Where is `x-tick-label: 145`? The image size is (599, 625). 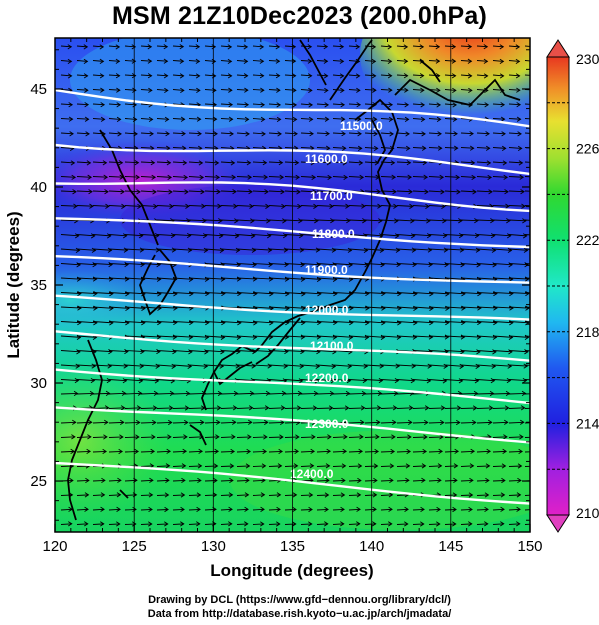 x-tick-label: 145 is located at coordinates (450, 546).